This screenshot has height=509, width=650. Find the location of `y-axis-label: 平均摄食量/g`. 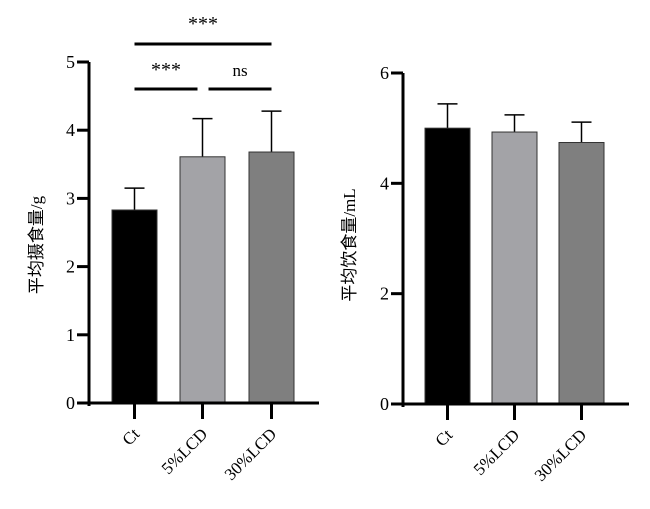

y-axis-label: 平均摄食量/g is located at coordinates (36, 244).